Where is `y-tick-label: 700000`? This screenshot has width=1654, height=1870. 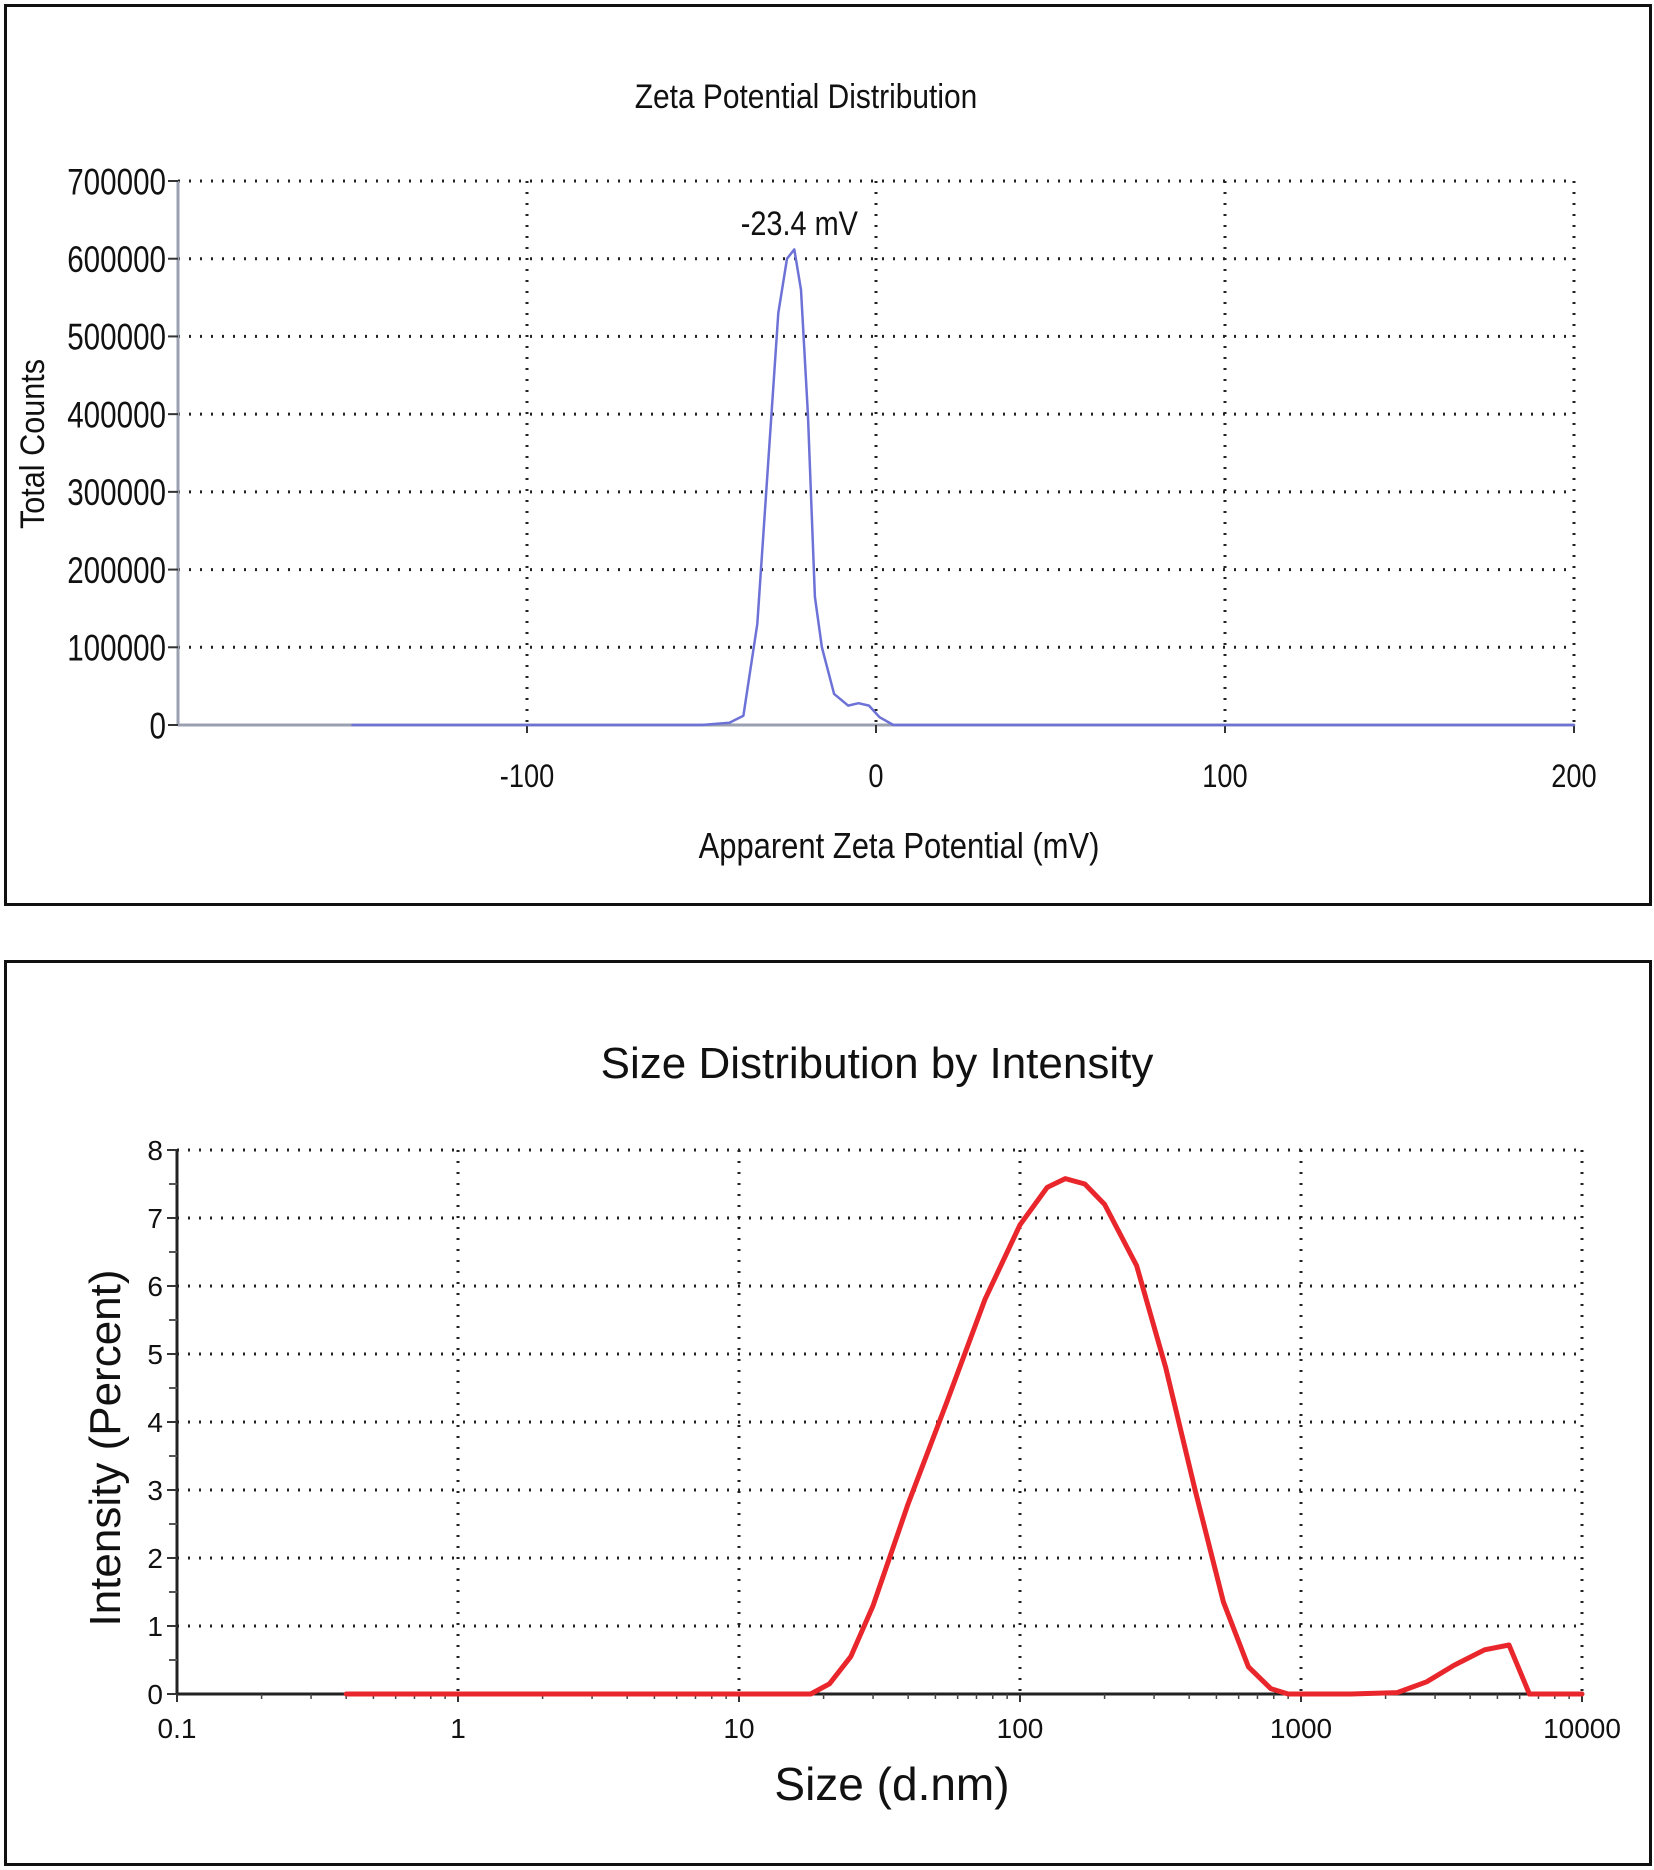
y-tick-label: 700000 is located at coordinates (116, 182).